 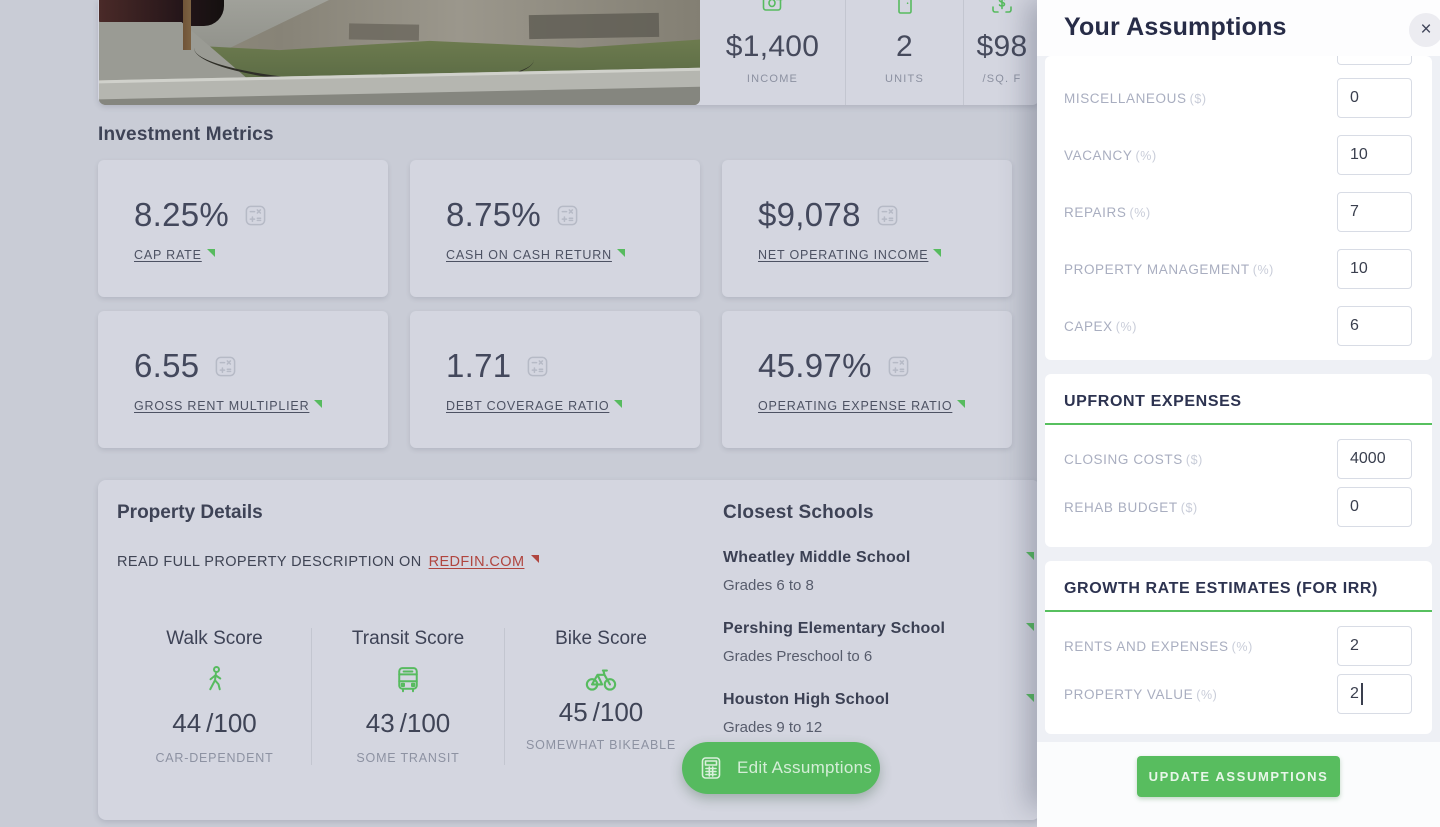 What do you see at coordinates (601, 712) in the screenshot?
I see `bike-score-value: 45/100` at bounding box center [601, 712].